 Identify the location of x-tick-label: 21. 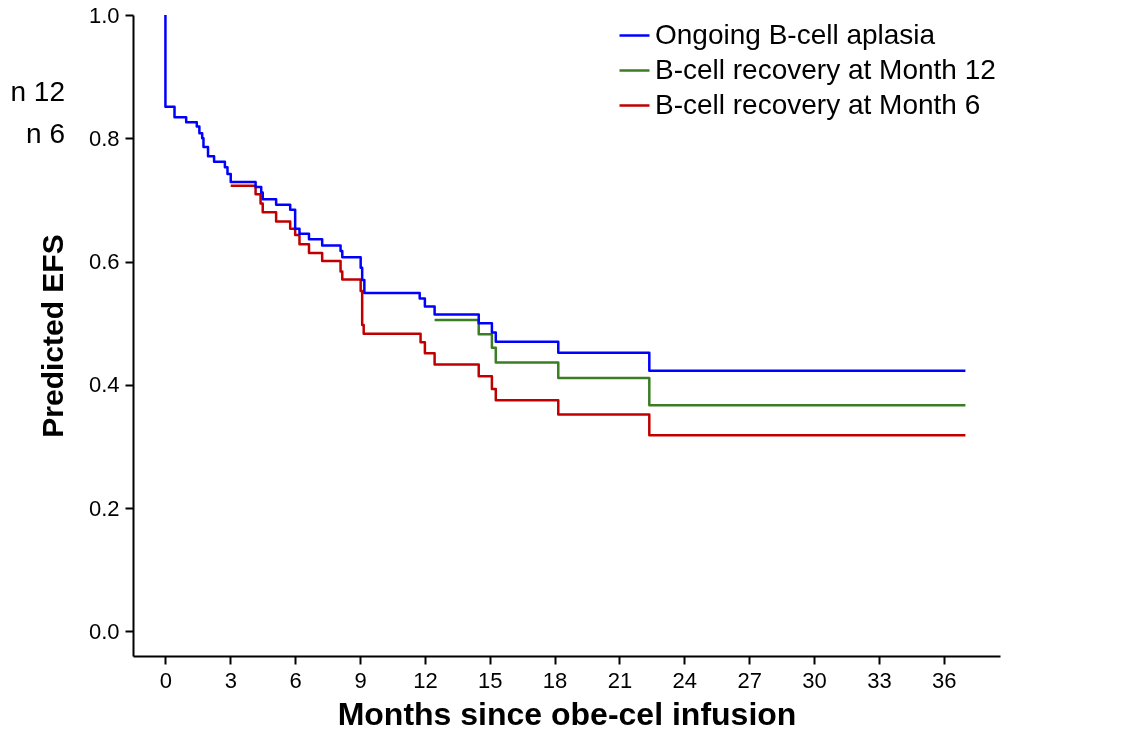
(620, 680).